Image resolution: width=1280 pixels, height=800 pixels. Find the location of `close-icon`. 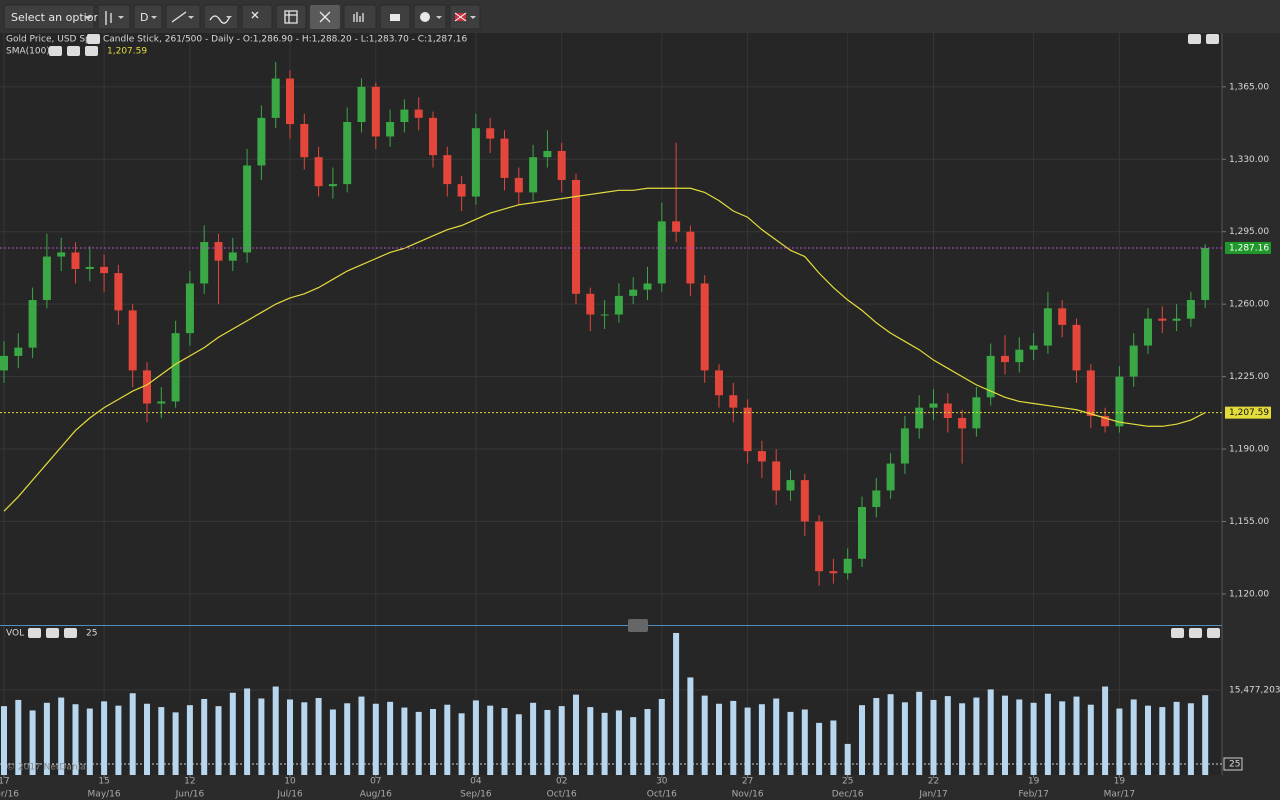

close-icon is located at coordinates (1213, 633).